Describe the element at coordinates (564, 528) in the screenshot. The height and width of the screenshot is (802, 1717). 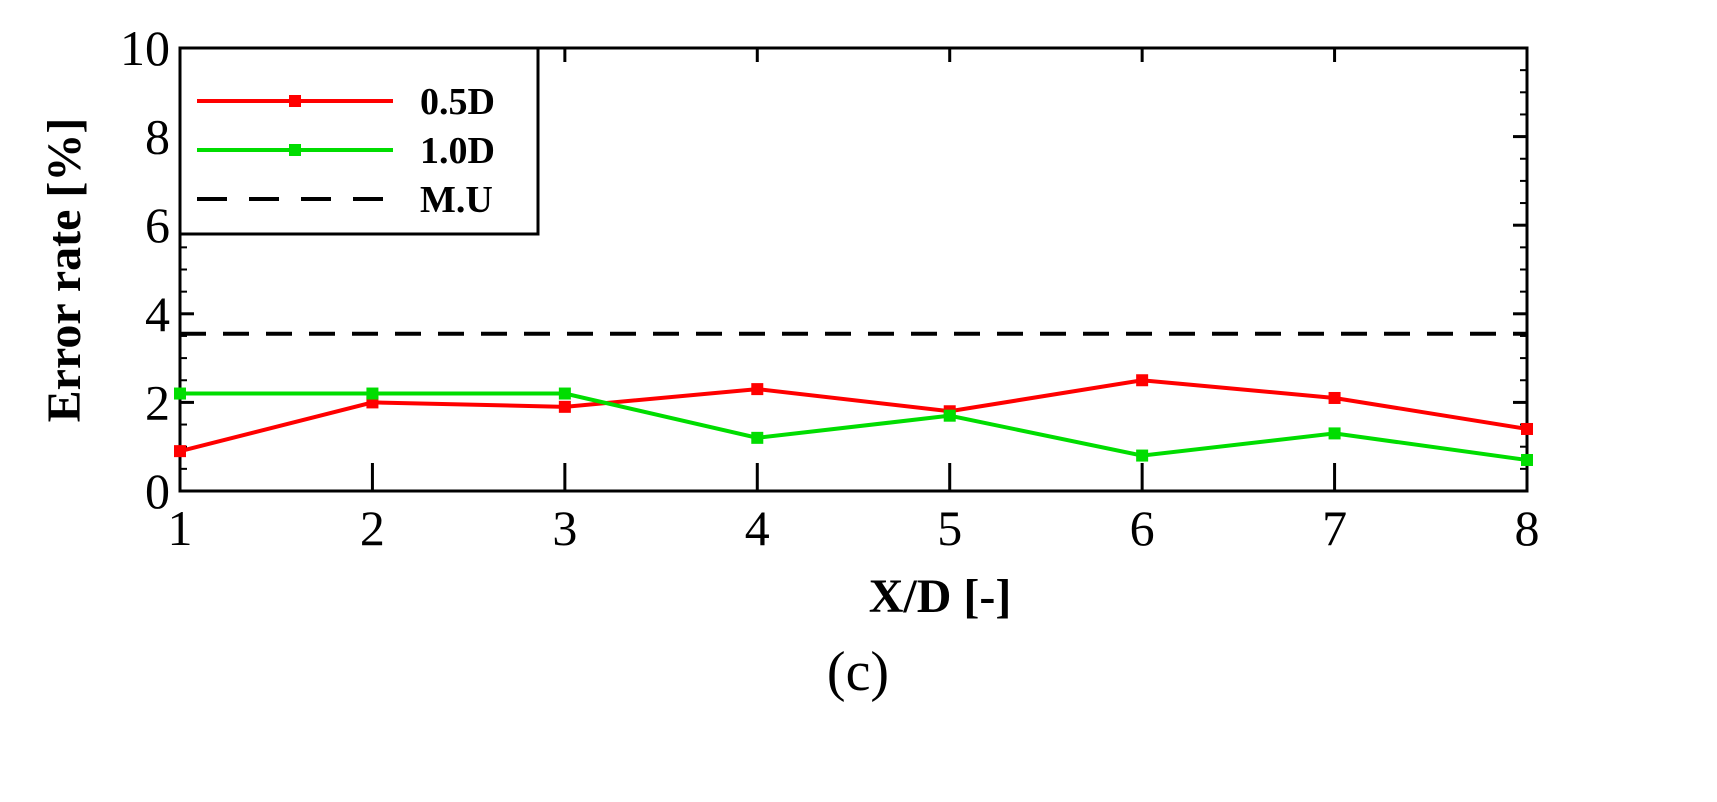
I see `x-tick-label: 3` at that location.